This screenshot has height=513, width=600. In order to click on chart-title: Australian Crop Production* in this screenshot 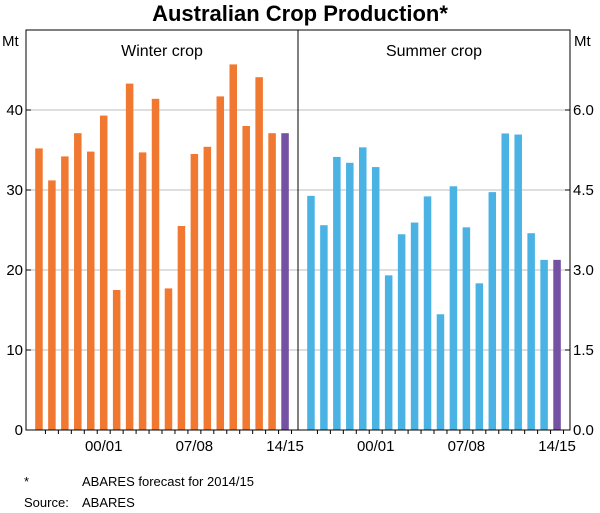, I will do `click(300, 13)`.